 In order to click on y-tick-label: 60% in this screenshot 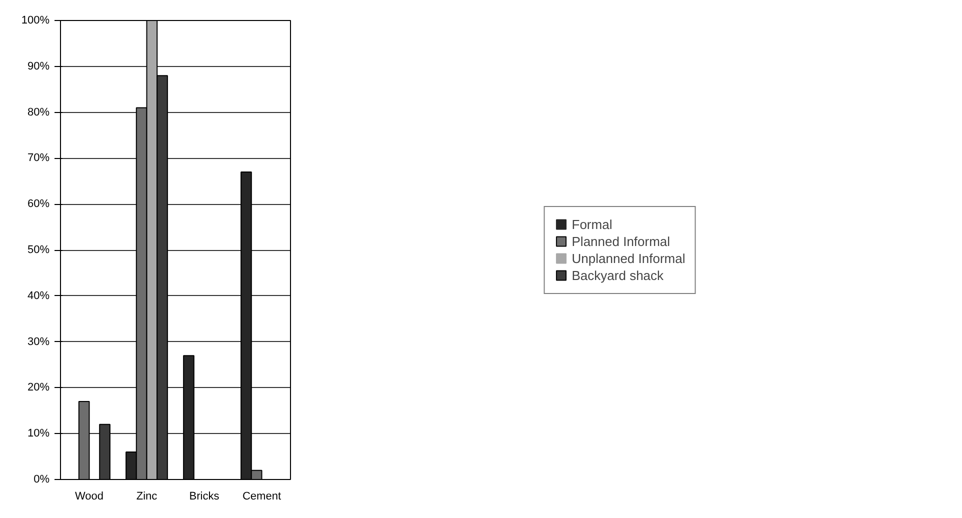, I will do `click(38, 204)`.